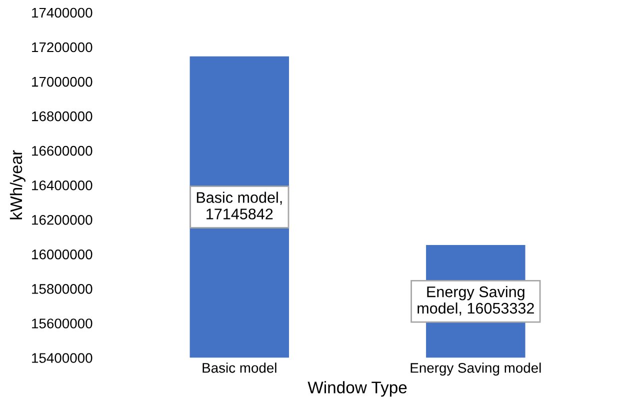 The height and width of the screenshot is (416, 630). Describe the element at coordinates (62, 255) in the screenshot. I see `y-tick-label: 16000000` at that location.